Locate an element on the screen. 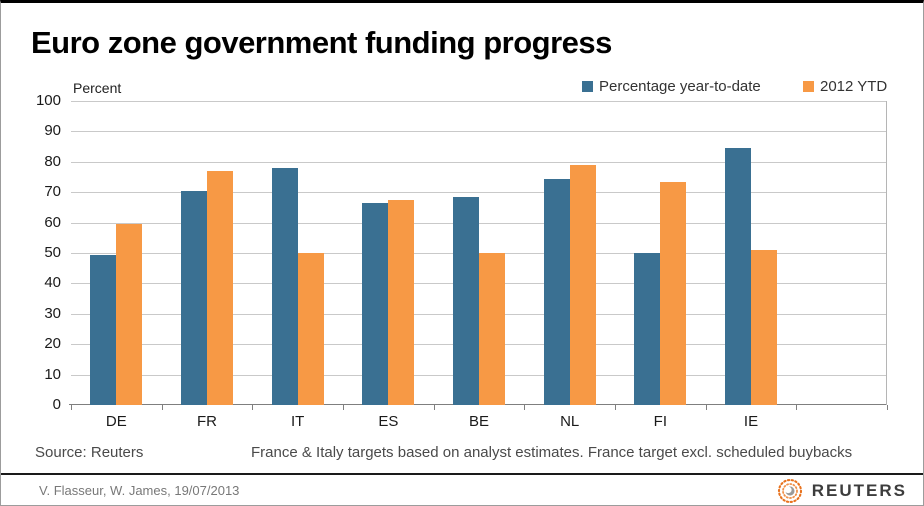 This screenshot has width=924, height=506. bar-IE-2012 is located at coordinates (764, 327).